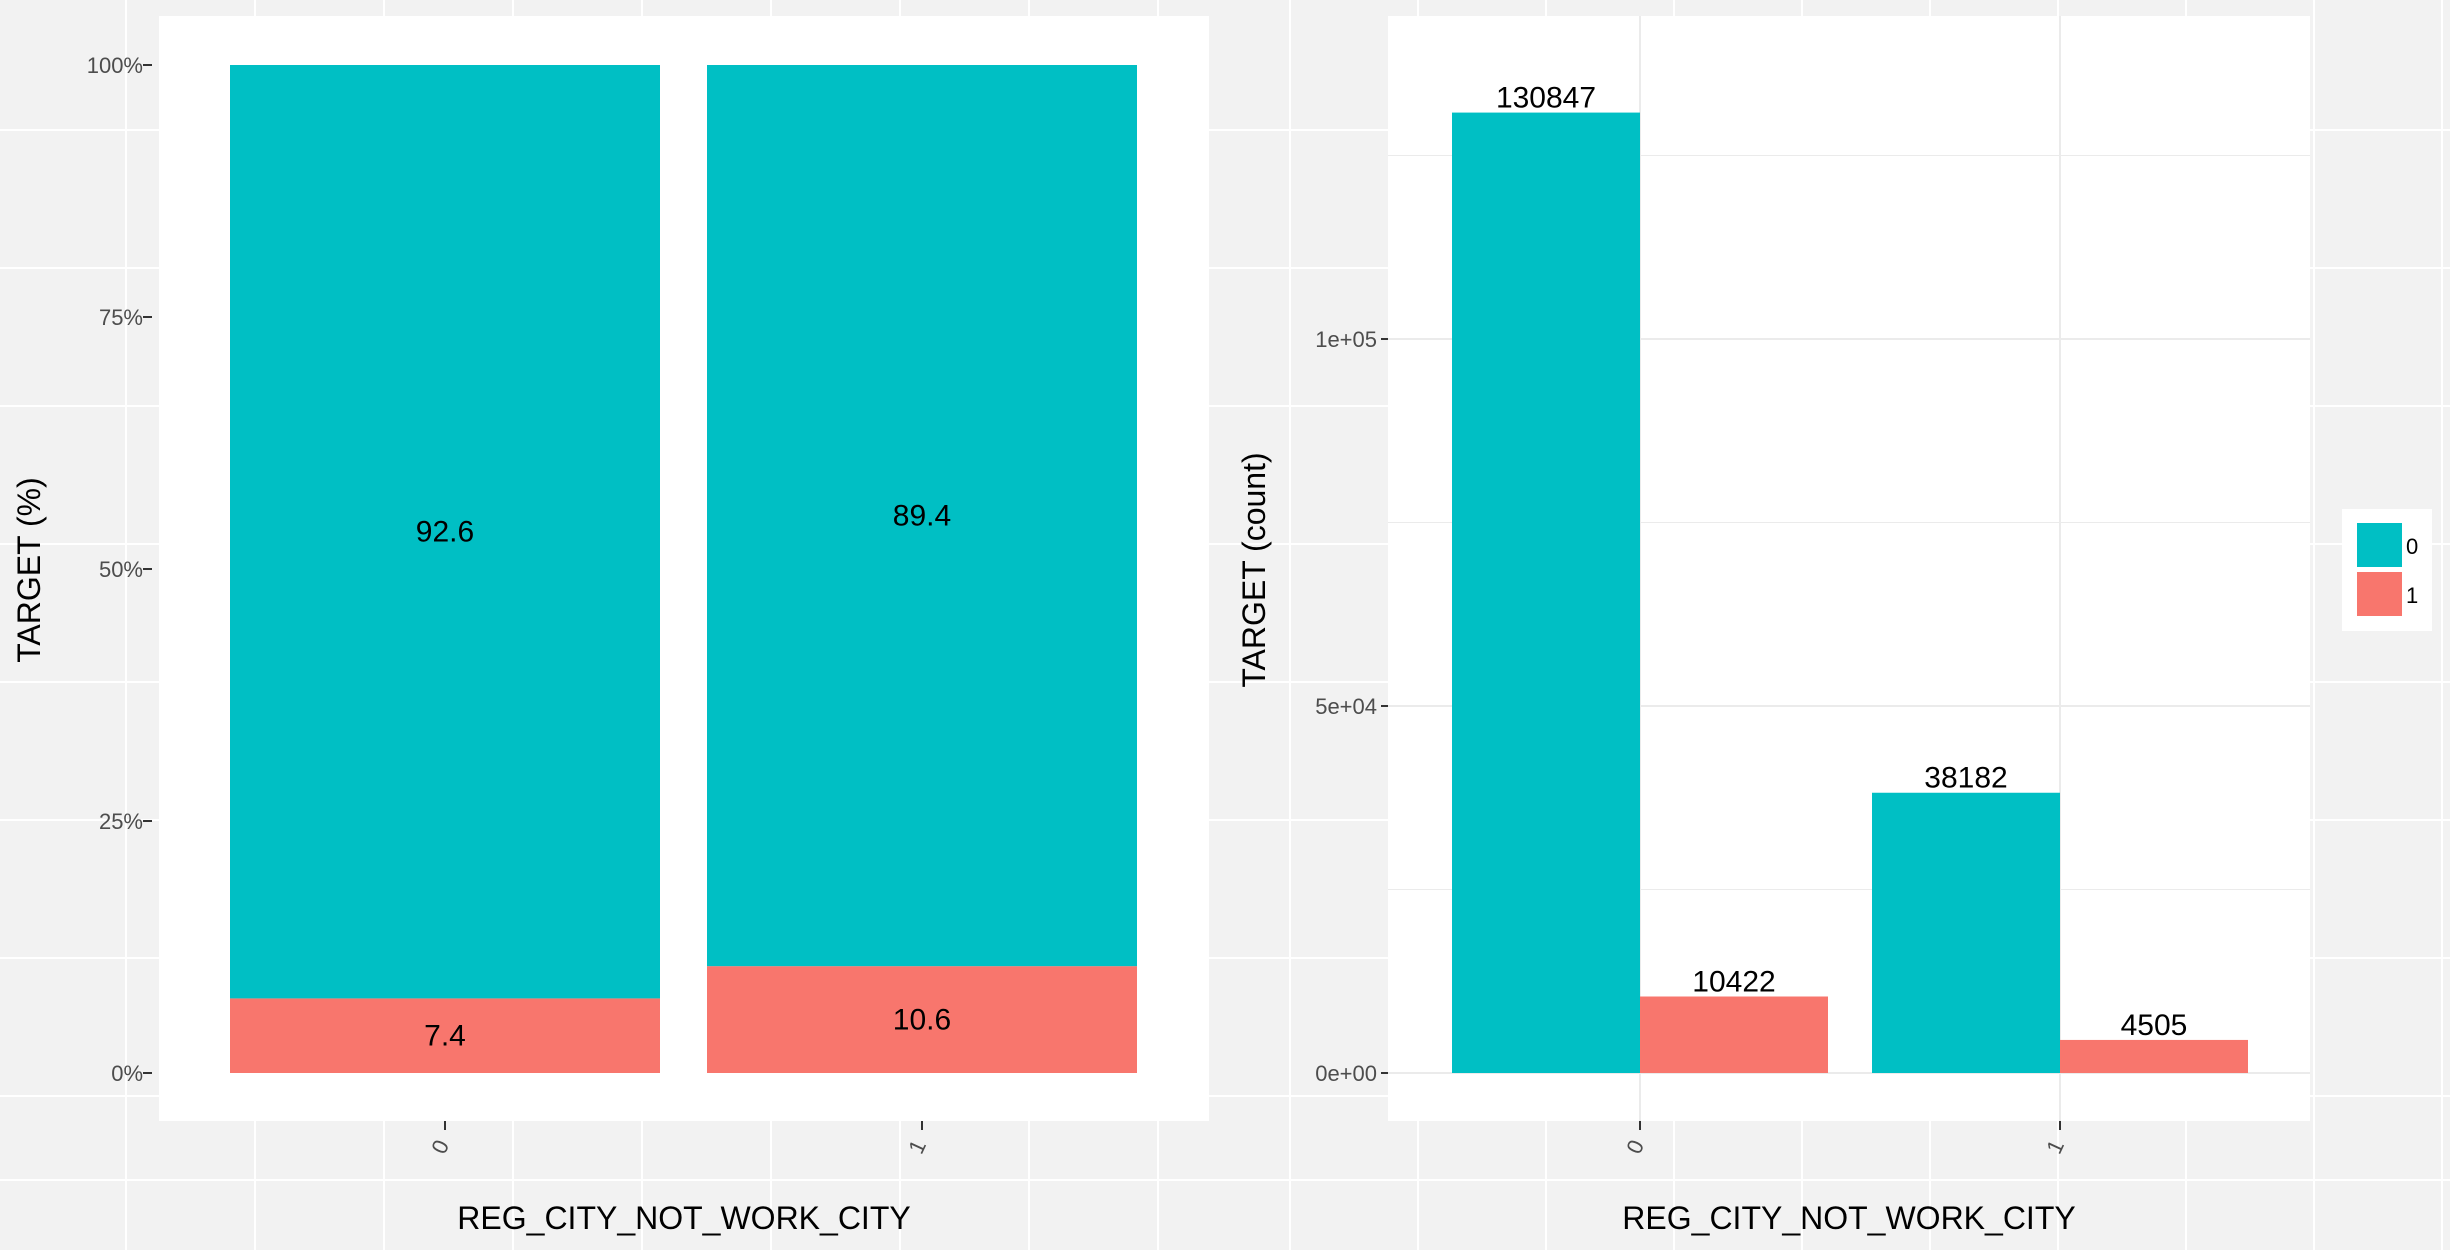 This screenshot has height=1250, width=2450. Describe the element at coordinates (2412, 546) in the screenshot. I see `legend-label-target-0: 0` at that location.